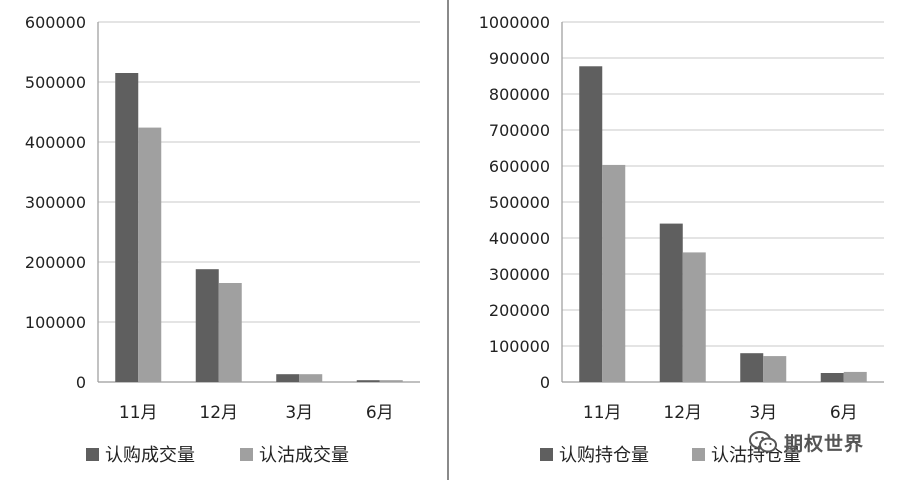 This screenshot has height=480, width=900. What do you see at coordinates (604, 455) in the screenshot?
I see `legend-label: 认购持仓量` at bounding box center [604, 455].